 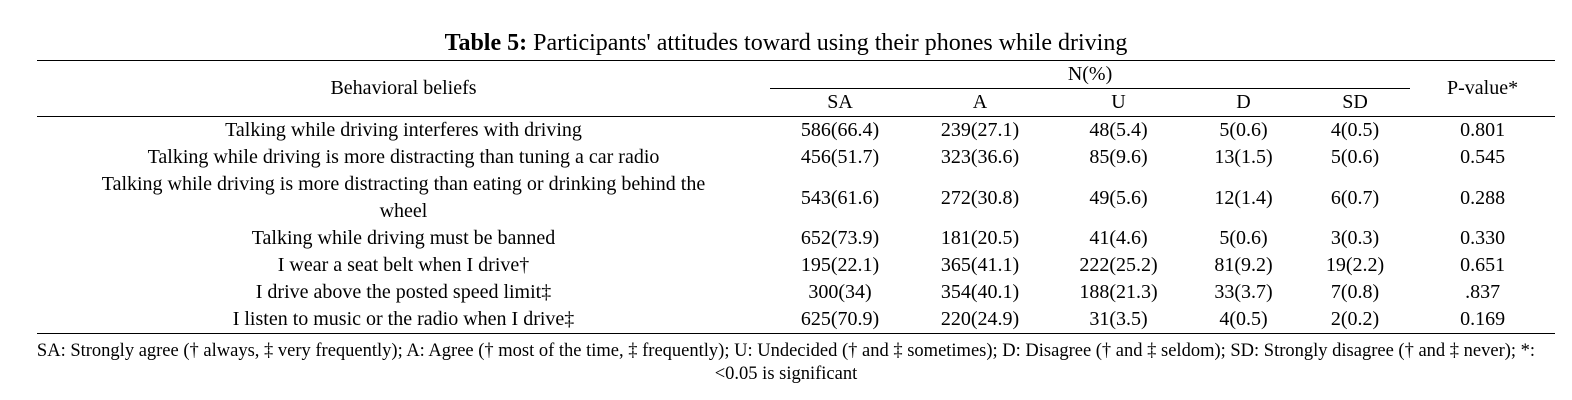 I want to click on group-header: N(%), so click(x=1090, y=74).